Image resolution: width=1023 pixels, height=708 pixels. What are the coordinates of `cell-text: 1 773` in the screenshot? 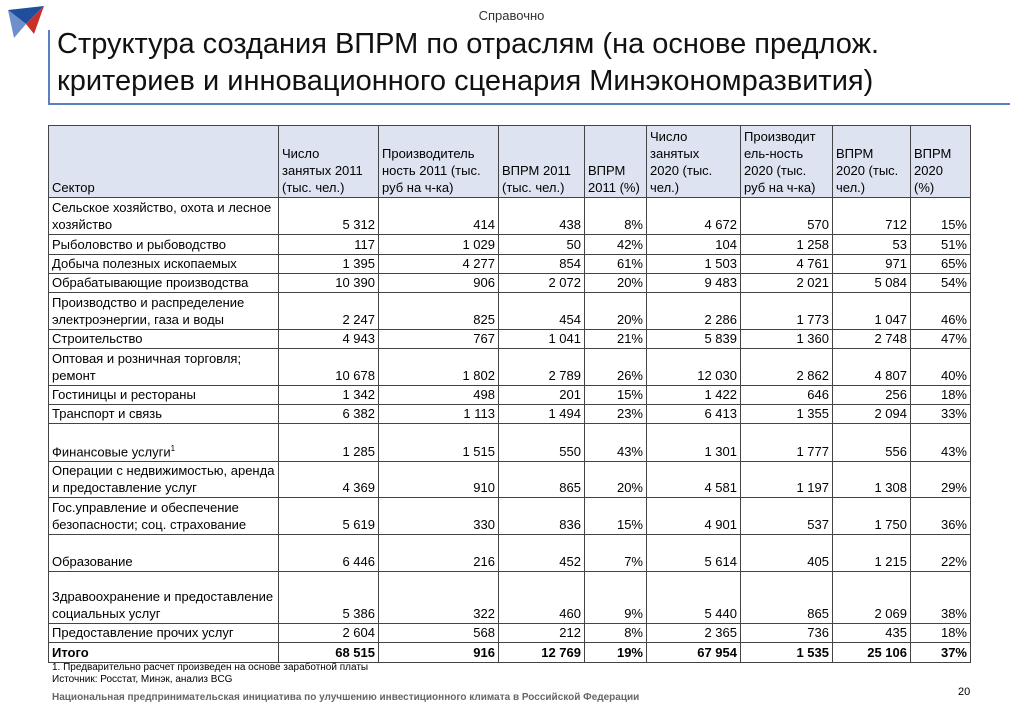 It's located at (812, 319).